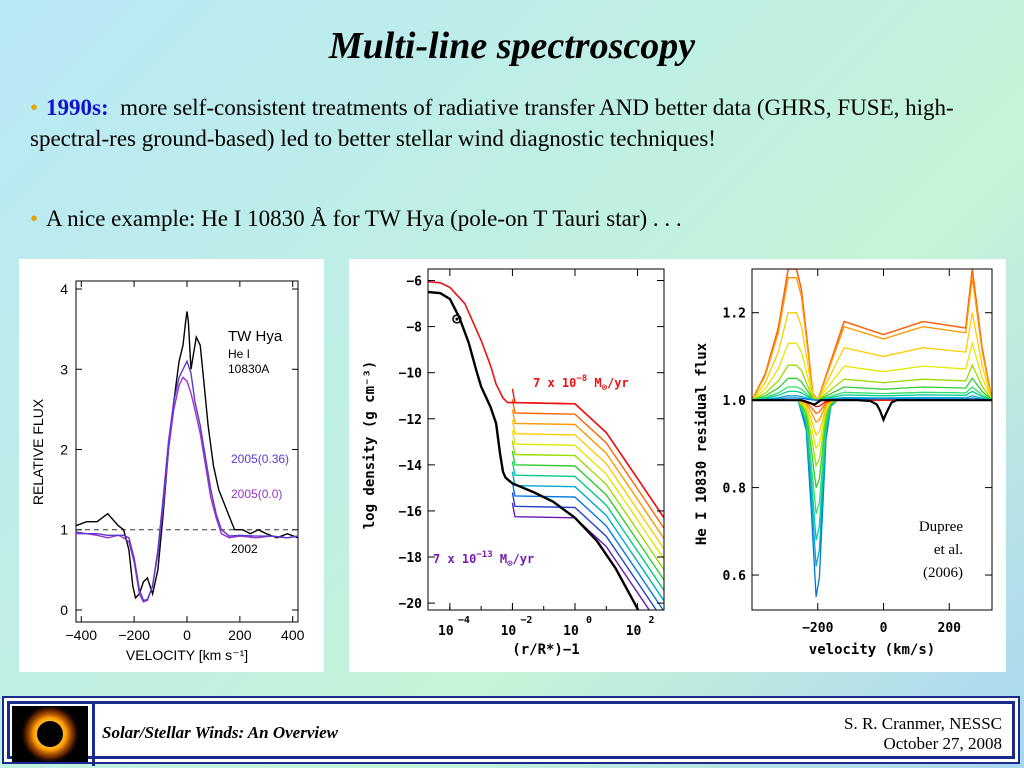  I want to click on solar-eclipse-icon, so click(50, 734).